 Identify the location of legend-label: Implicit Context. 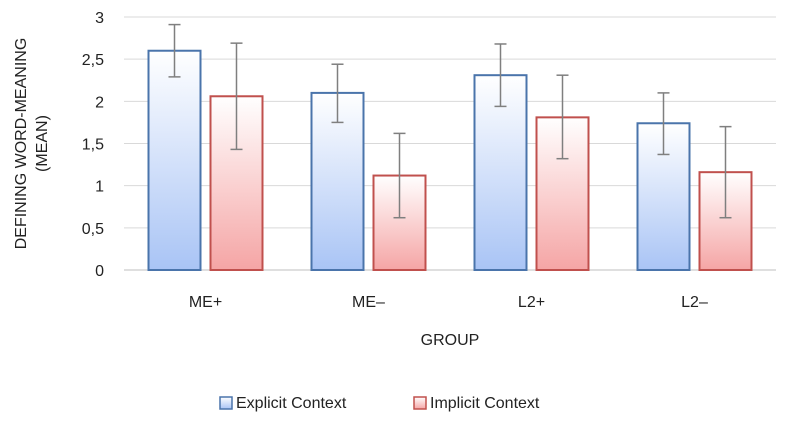
(485, 403).